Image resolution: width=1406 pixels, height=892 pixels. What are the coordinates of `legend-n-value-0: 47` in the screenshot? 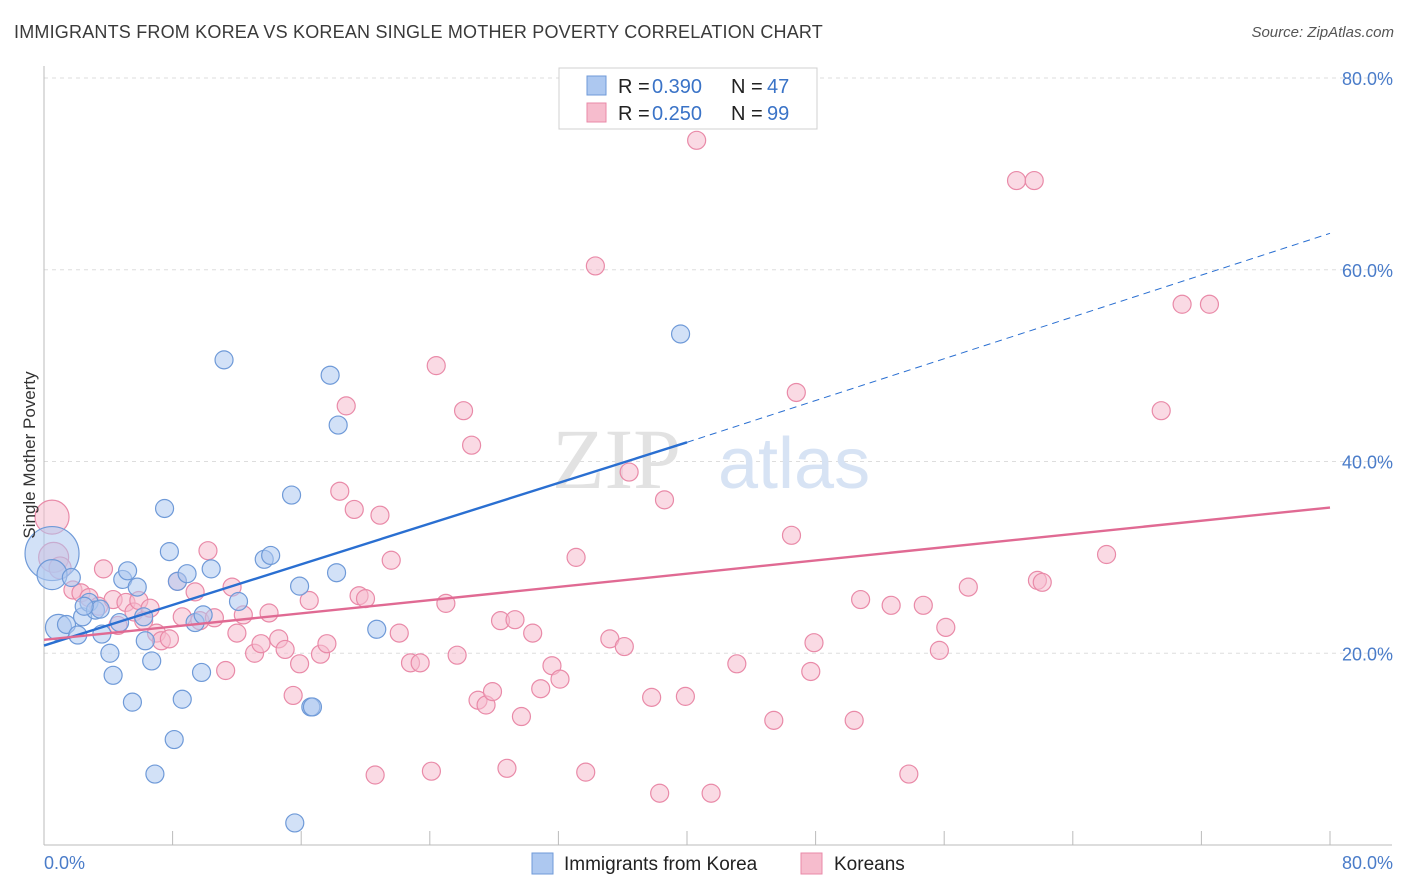 It's located at (778, 87).